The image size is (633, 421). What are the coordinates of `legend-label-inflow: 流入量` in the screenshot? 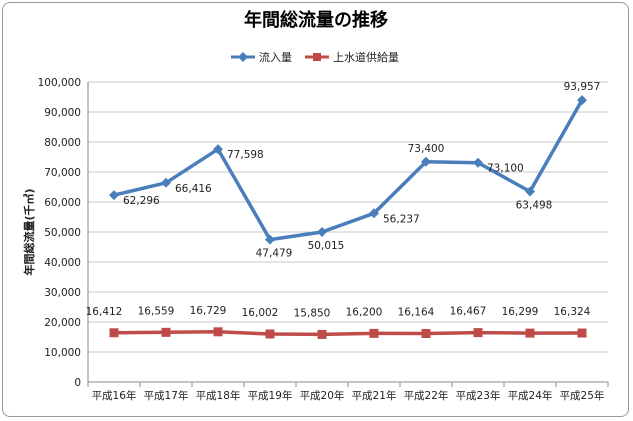 It's located at (275, 57).